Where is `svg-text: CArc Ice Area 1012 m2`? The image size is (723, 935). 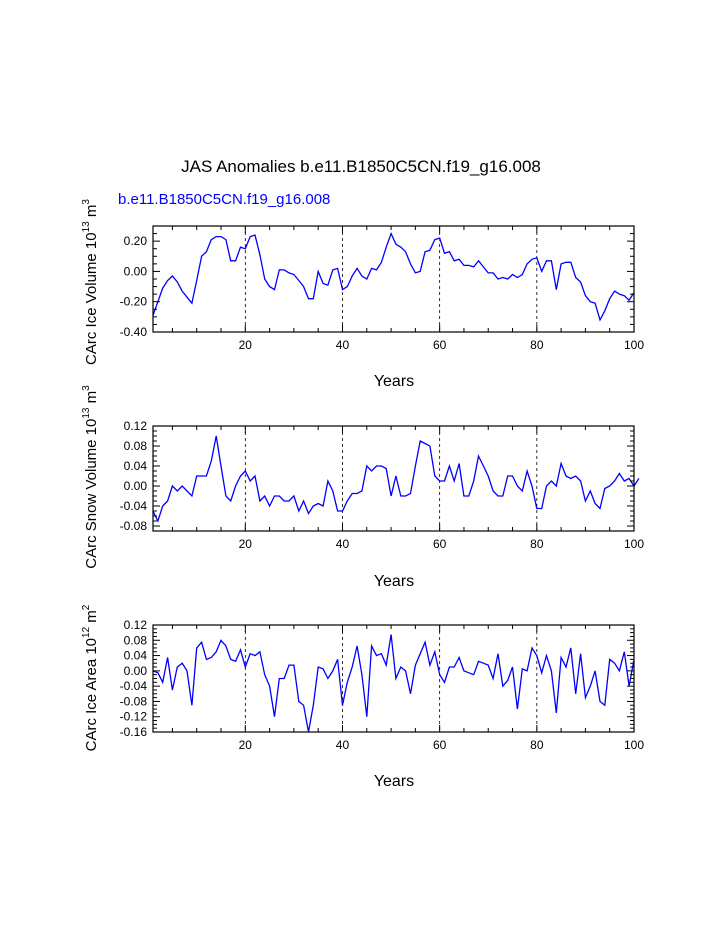 svg-text: CArc Ice Area 1012 m2 is located at coordinates (90, 677).